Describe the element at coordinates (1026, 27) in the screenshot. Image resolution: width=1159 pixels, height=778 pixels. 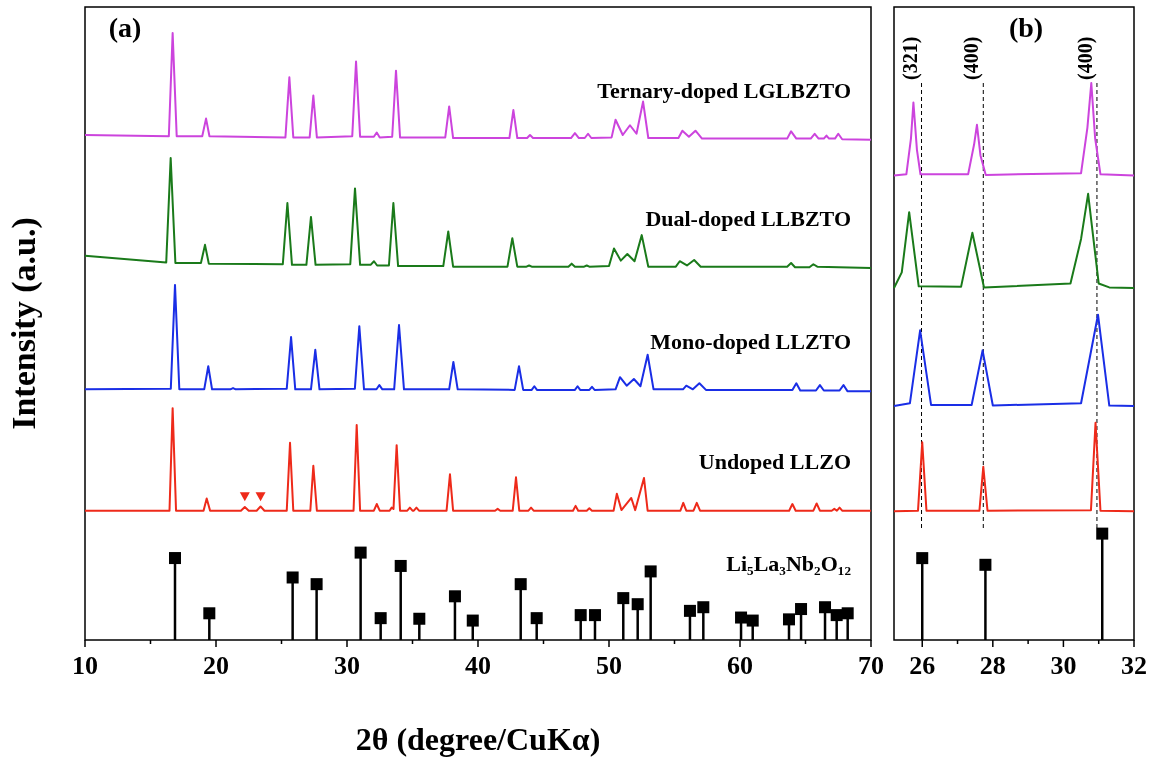
I see `text: (b)` at that location.